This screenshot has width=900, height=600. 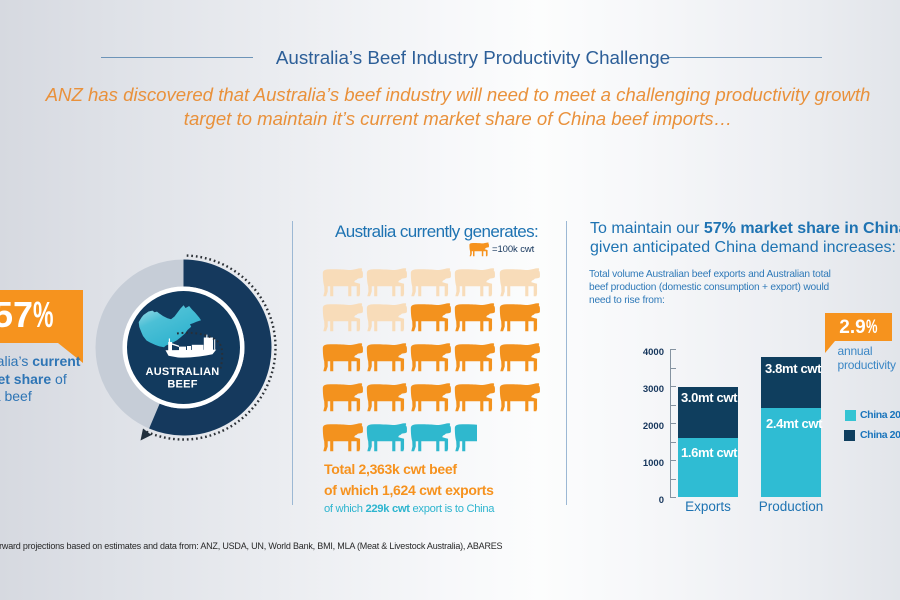 What do you see at coordinates (183, 372) in the screenshot?
I see `svg-text: AUSTRALIAN` at bounding box center [183, 372].